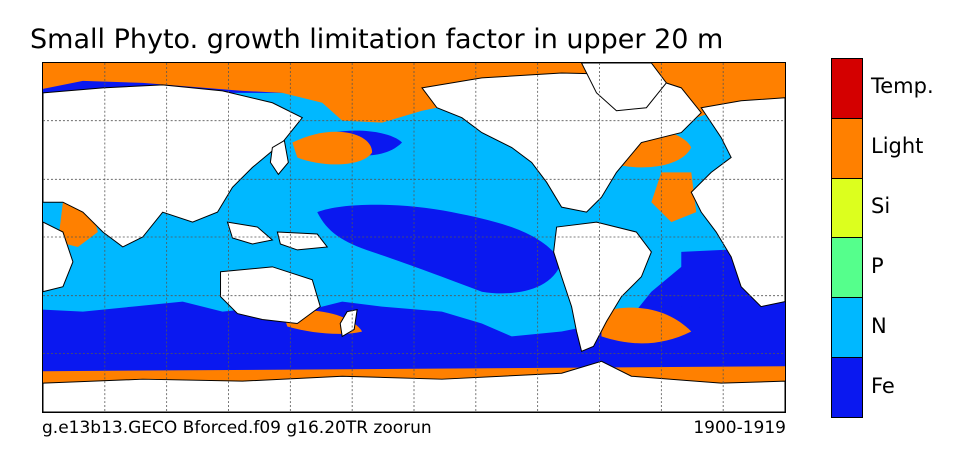 Image resolution: width=972 pixels, height=468 pixels. What do you see at coordinates (897, 146) in the screenshot?
I see `colorbar-label-light: Light` at bounding box center [897, 146].